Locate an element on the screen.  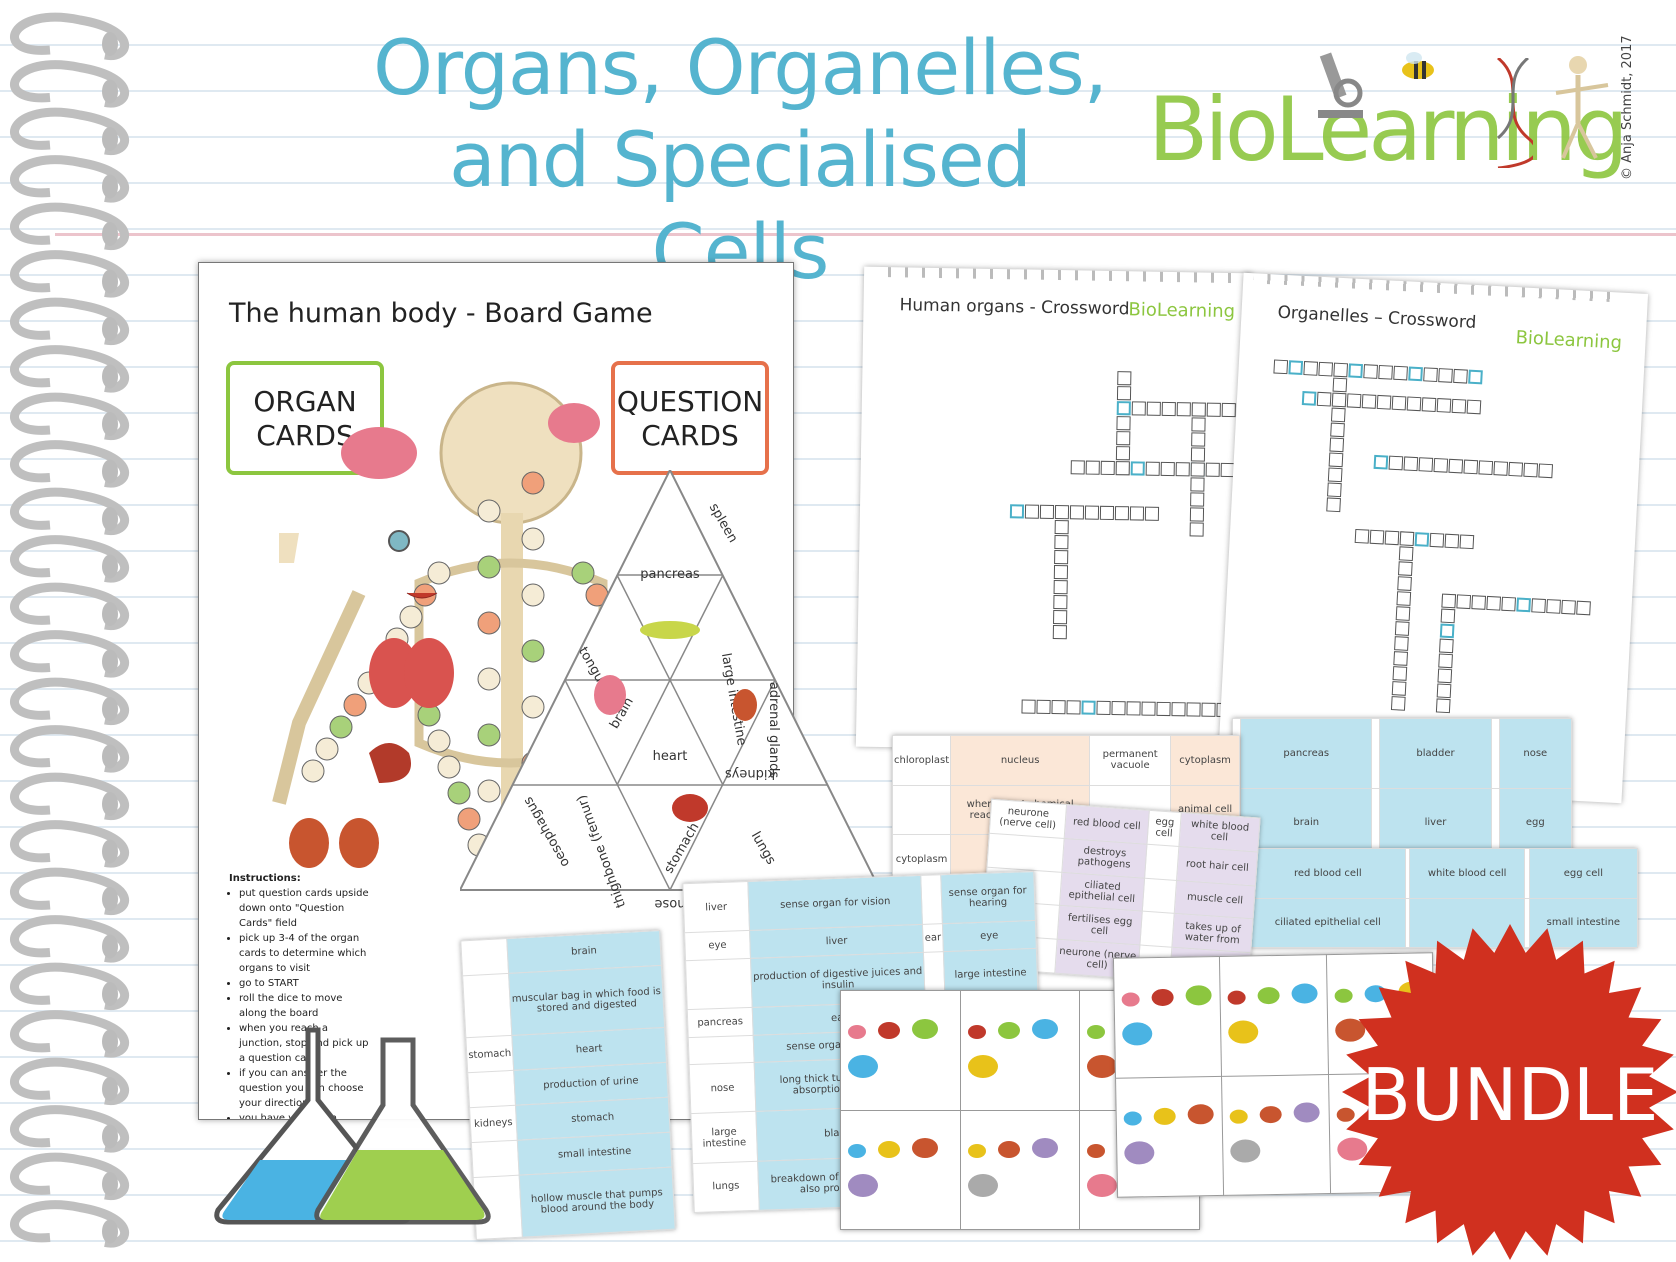
match-card: destroys pathogens is located at coordinates (1104, 858).